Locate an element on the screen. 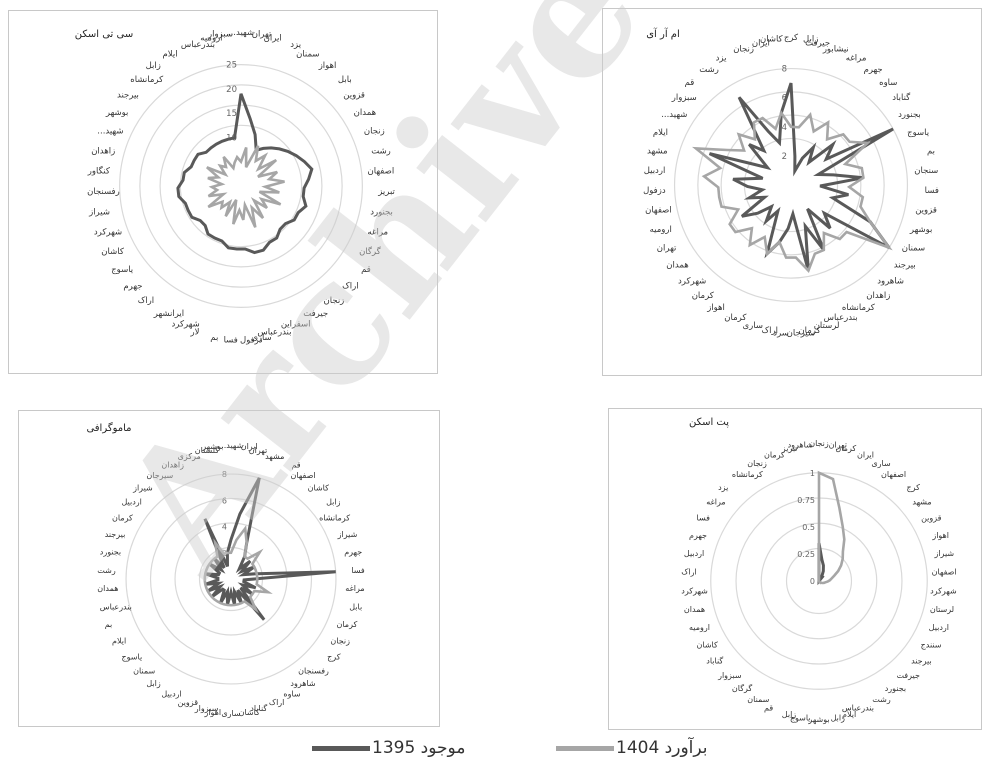  category-label: قزوین is located at coordinates (188, 702).